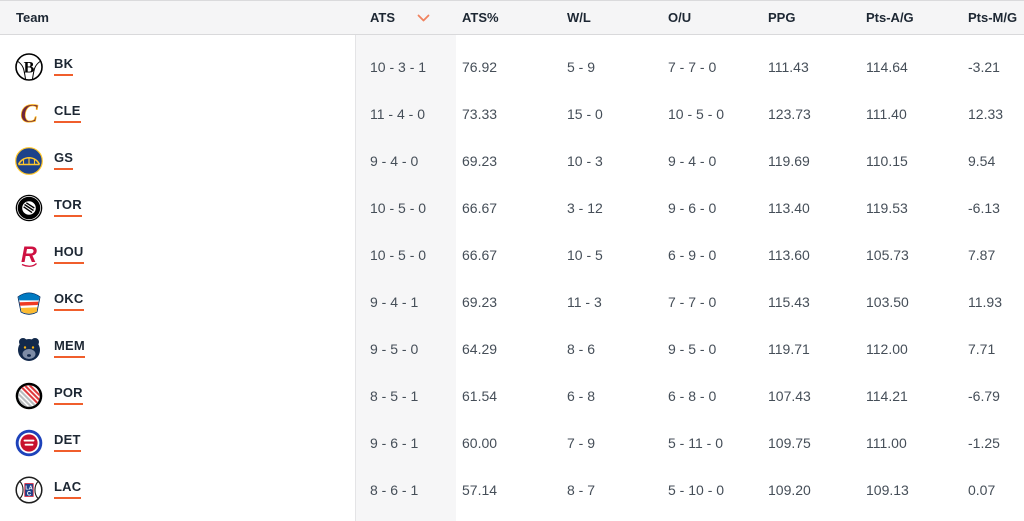 This screenshot has height=521, width=1024. What do you see at coordinates (986, 113) in the screenshot?
I see `pts-mg-value: 12.33` at bounding box center [986, 113].